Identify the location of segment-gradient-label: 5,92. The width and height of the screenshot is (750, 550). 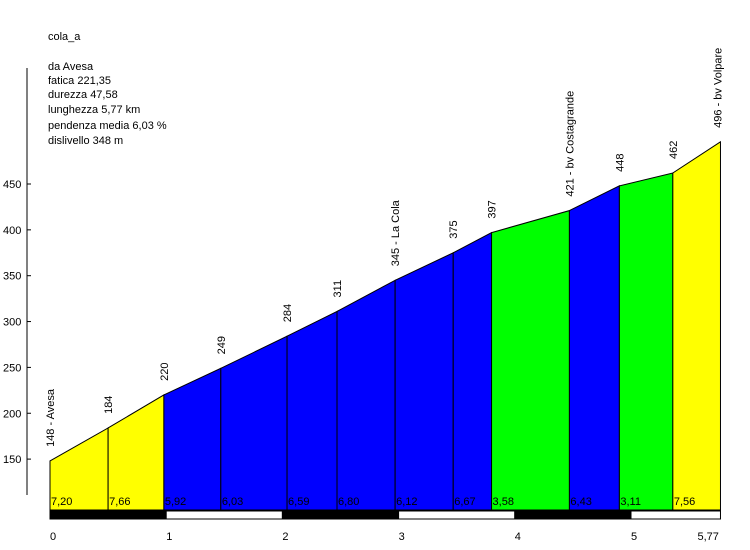
(175, 502).